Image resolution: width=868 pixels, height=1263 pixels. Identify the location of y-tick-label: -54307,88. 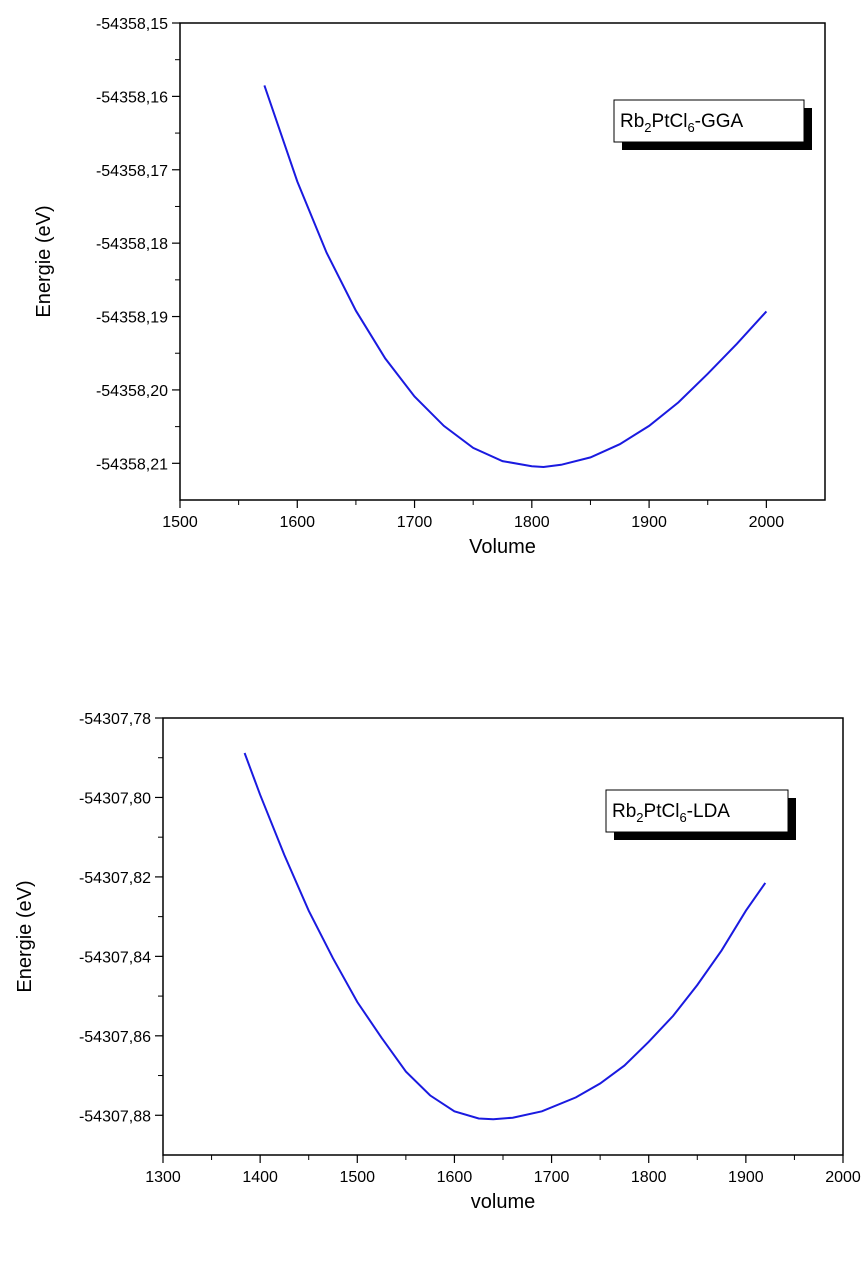
(115, 1116).